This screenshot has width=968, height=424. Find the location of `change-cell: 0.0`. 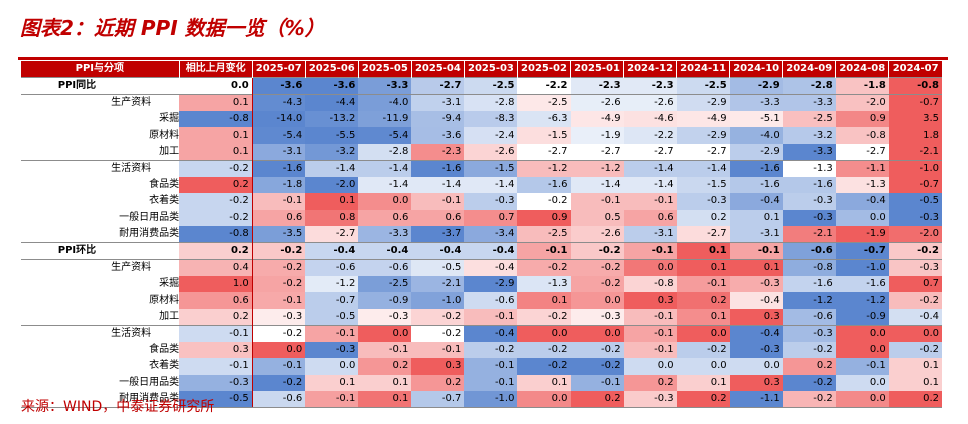

change-cell: 0.0 is located at coordinates (216, 86).